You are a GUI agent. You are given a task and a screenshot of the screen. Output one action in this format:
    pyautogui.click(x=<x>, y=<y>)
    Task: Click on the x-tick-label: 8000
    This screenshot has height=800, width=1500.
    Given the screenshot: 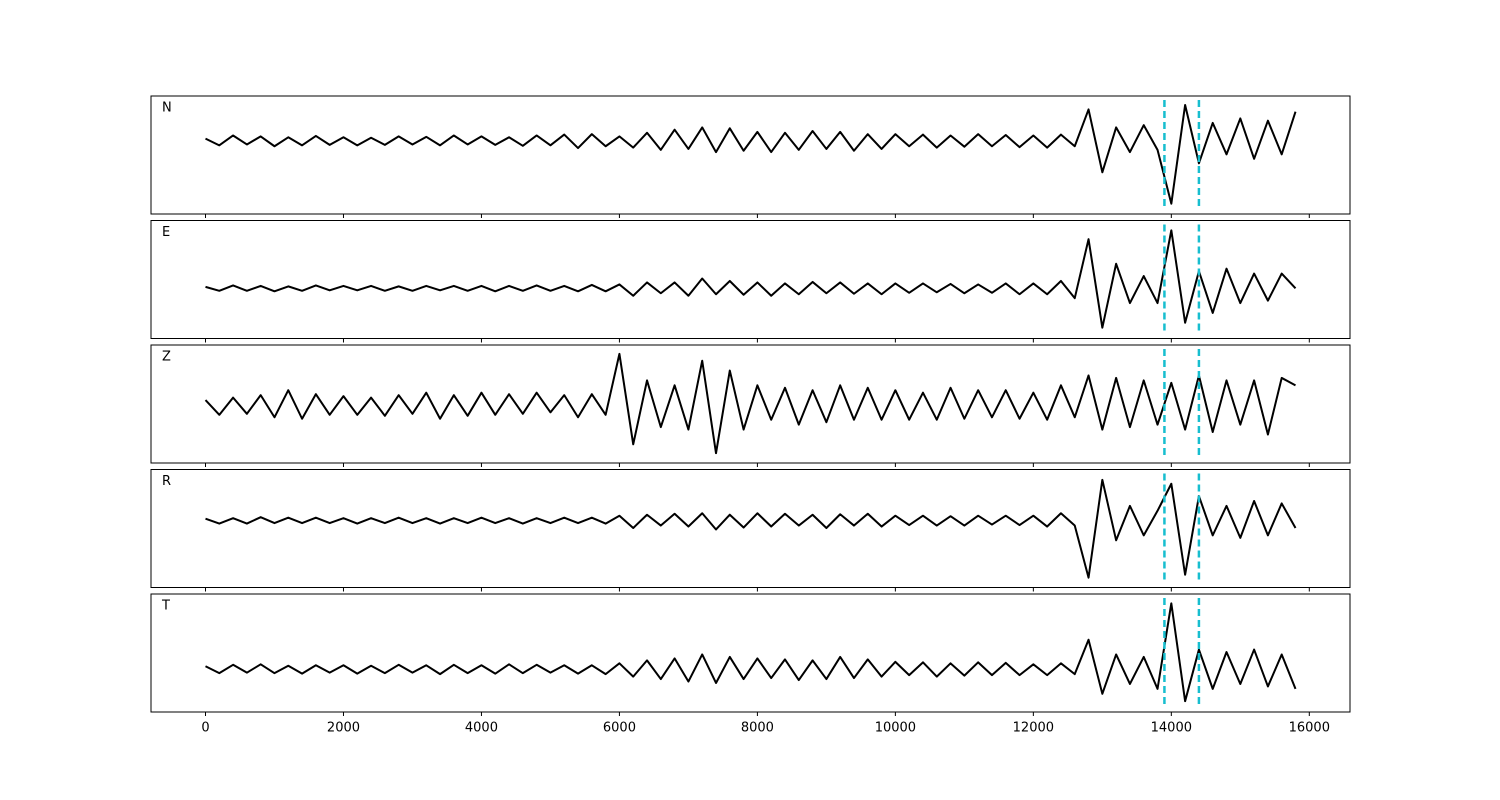 What is the action you would take?
    pyautogui.click(x=757, y=728)
    